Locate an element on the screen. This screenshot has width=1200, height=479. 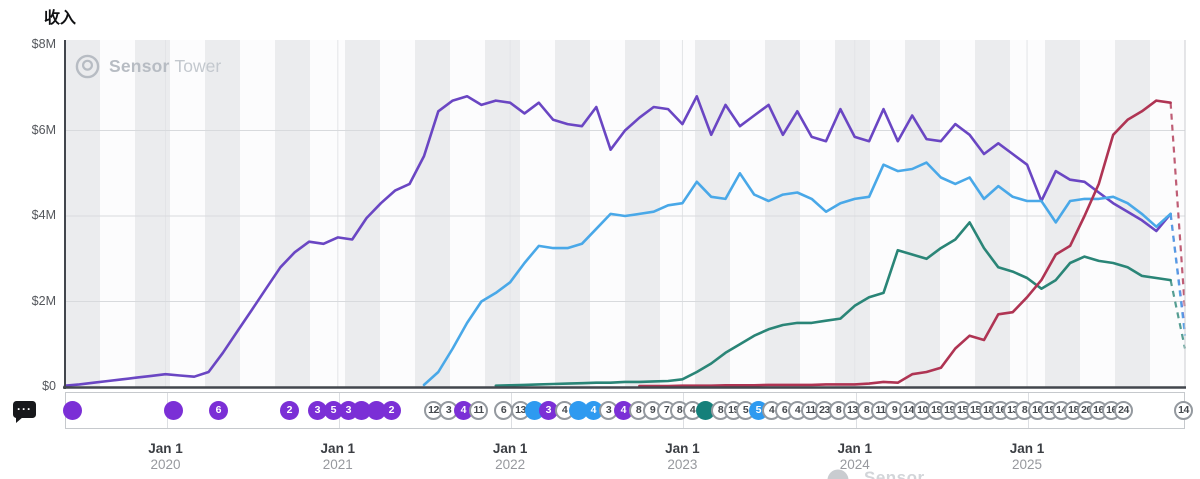
x-axis-tick-2020: Jan 1 2020 is located at coordinates (165, 456).